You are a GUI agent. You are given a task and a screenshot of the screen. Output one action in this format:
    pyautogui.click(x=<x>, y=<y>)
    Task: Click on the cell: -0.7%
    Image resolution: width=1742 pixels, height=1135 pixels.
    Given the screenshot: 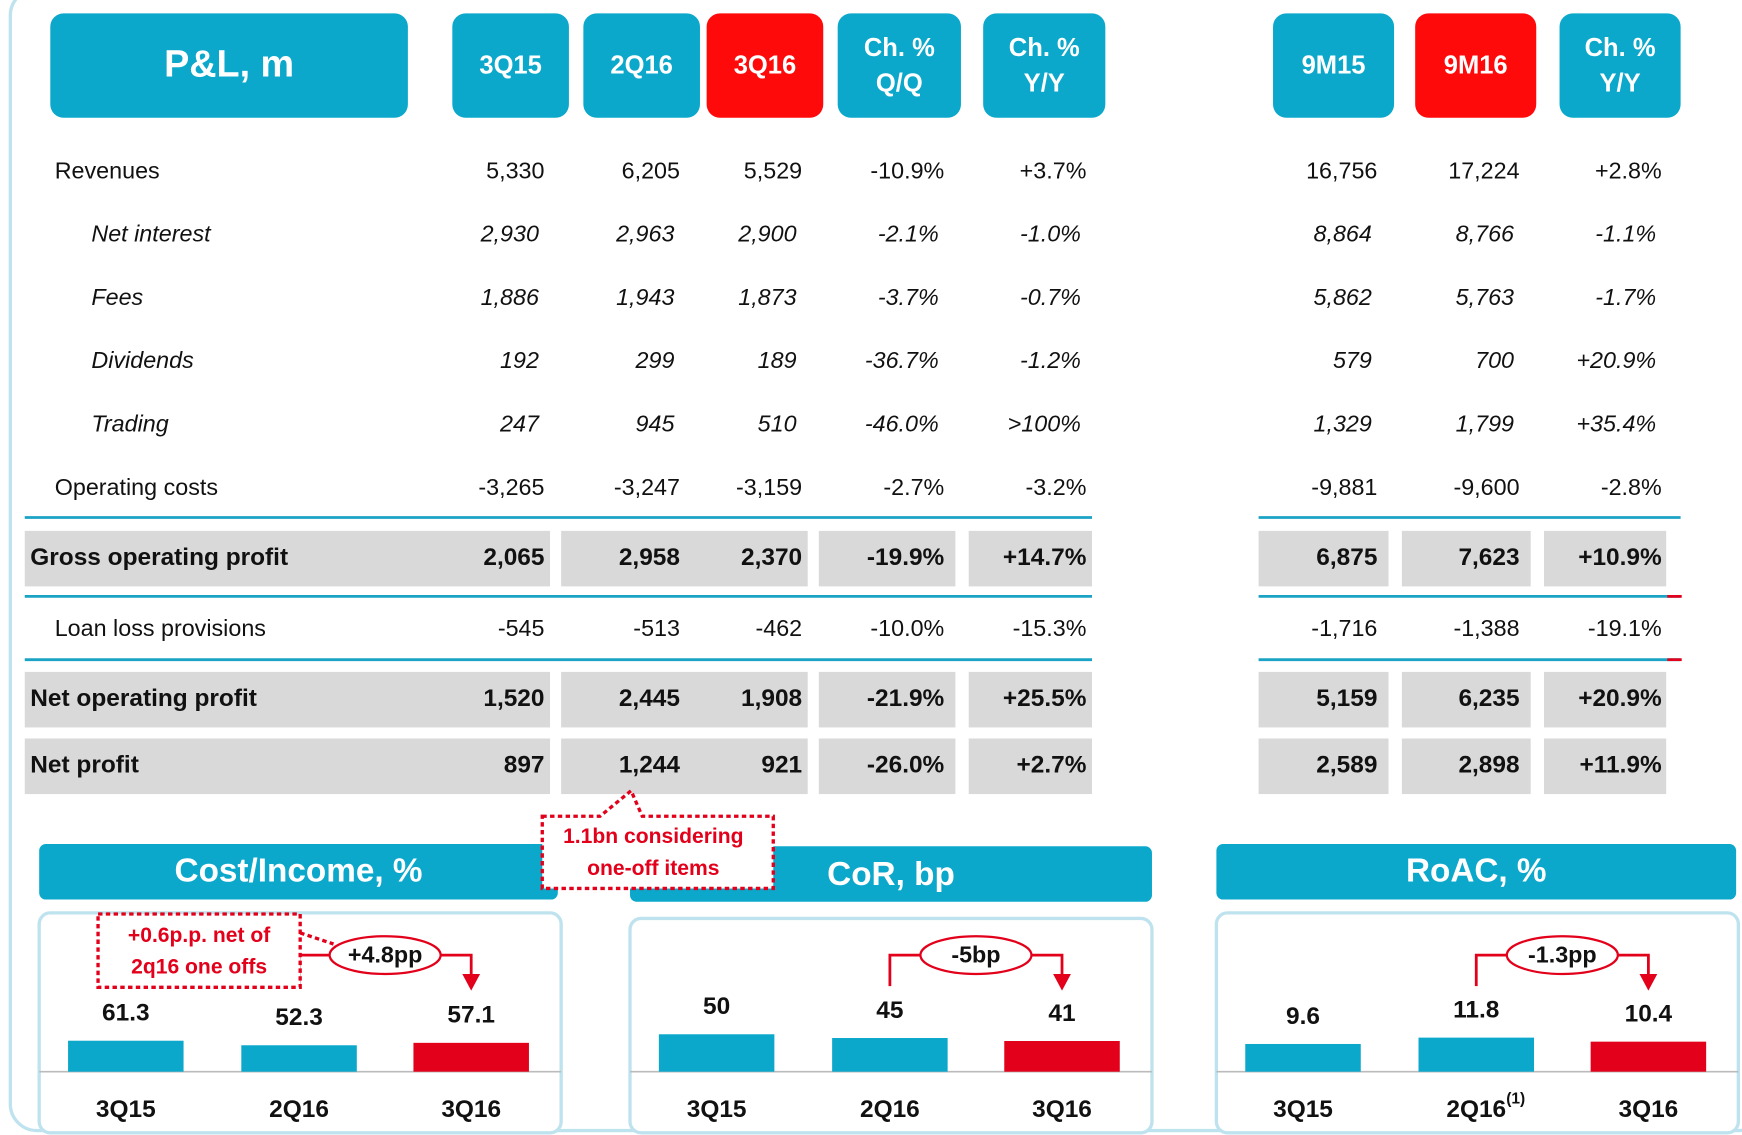 What is the action you would take?
    pyautogui.click(x=1050, y=297)
    